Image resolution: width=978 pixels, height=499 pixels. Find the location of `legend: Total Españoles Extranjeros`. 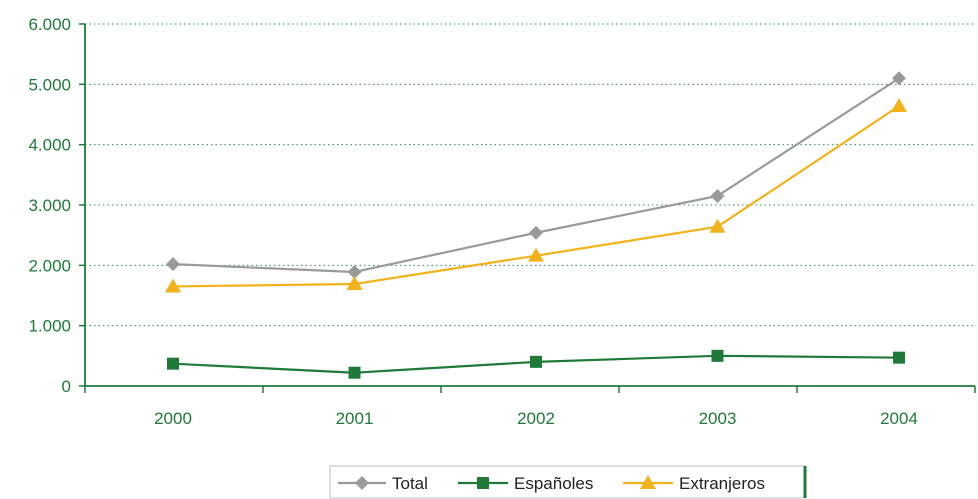

legend: Total Españoles Extranjeros is located at coordinates (568, 482).